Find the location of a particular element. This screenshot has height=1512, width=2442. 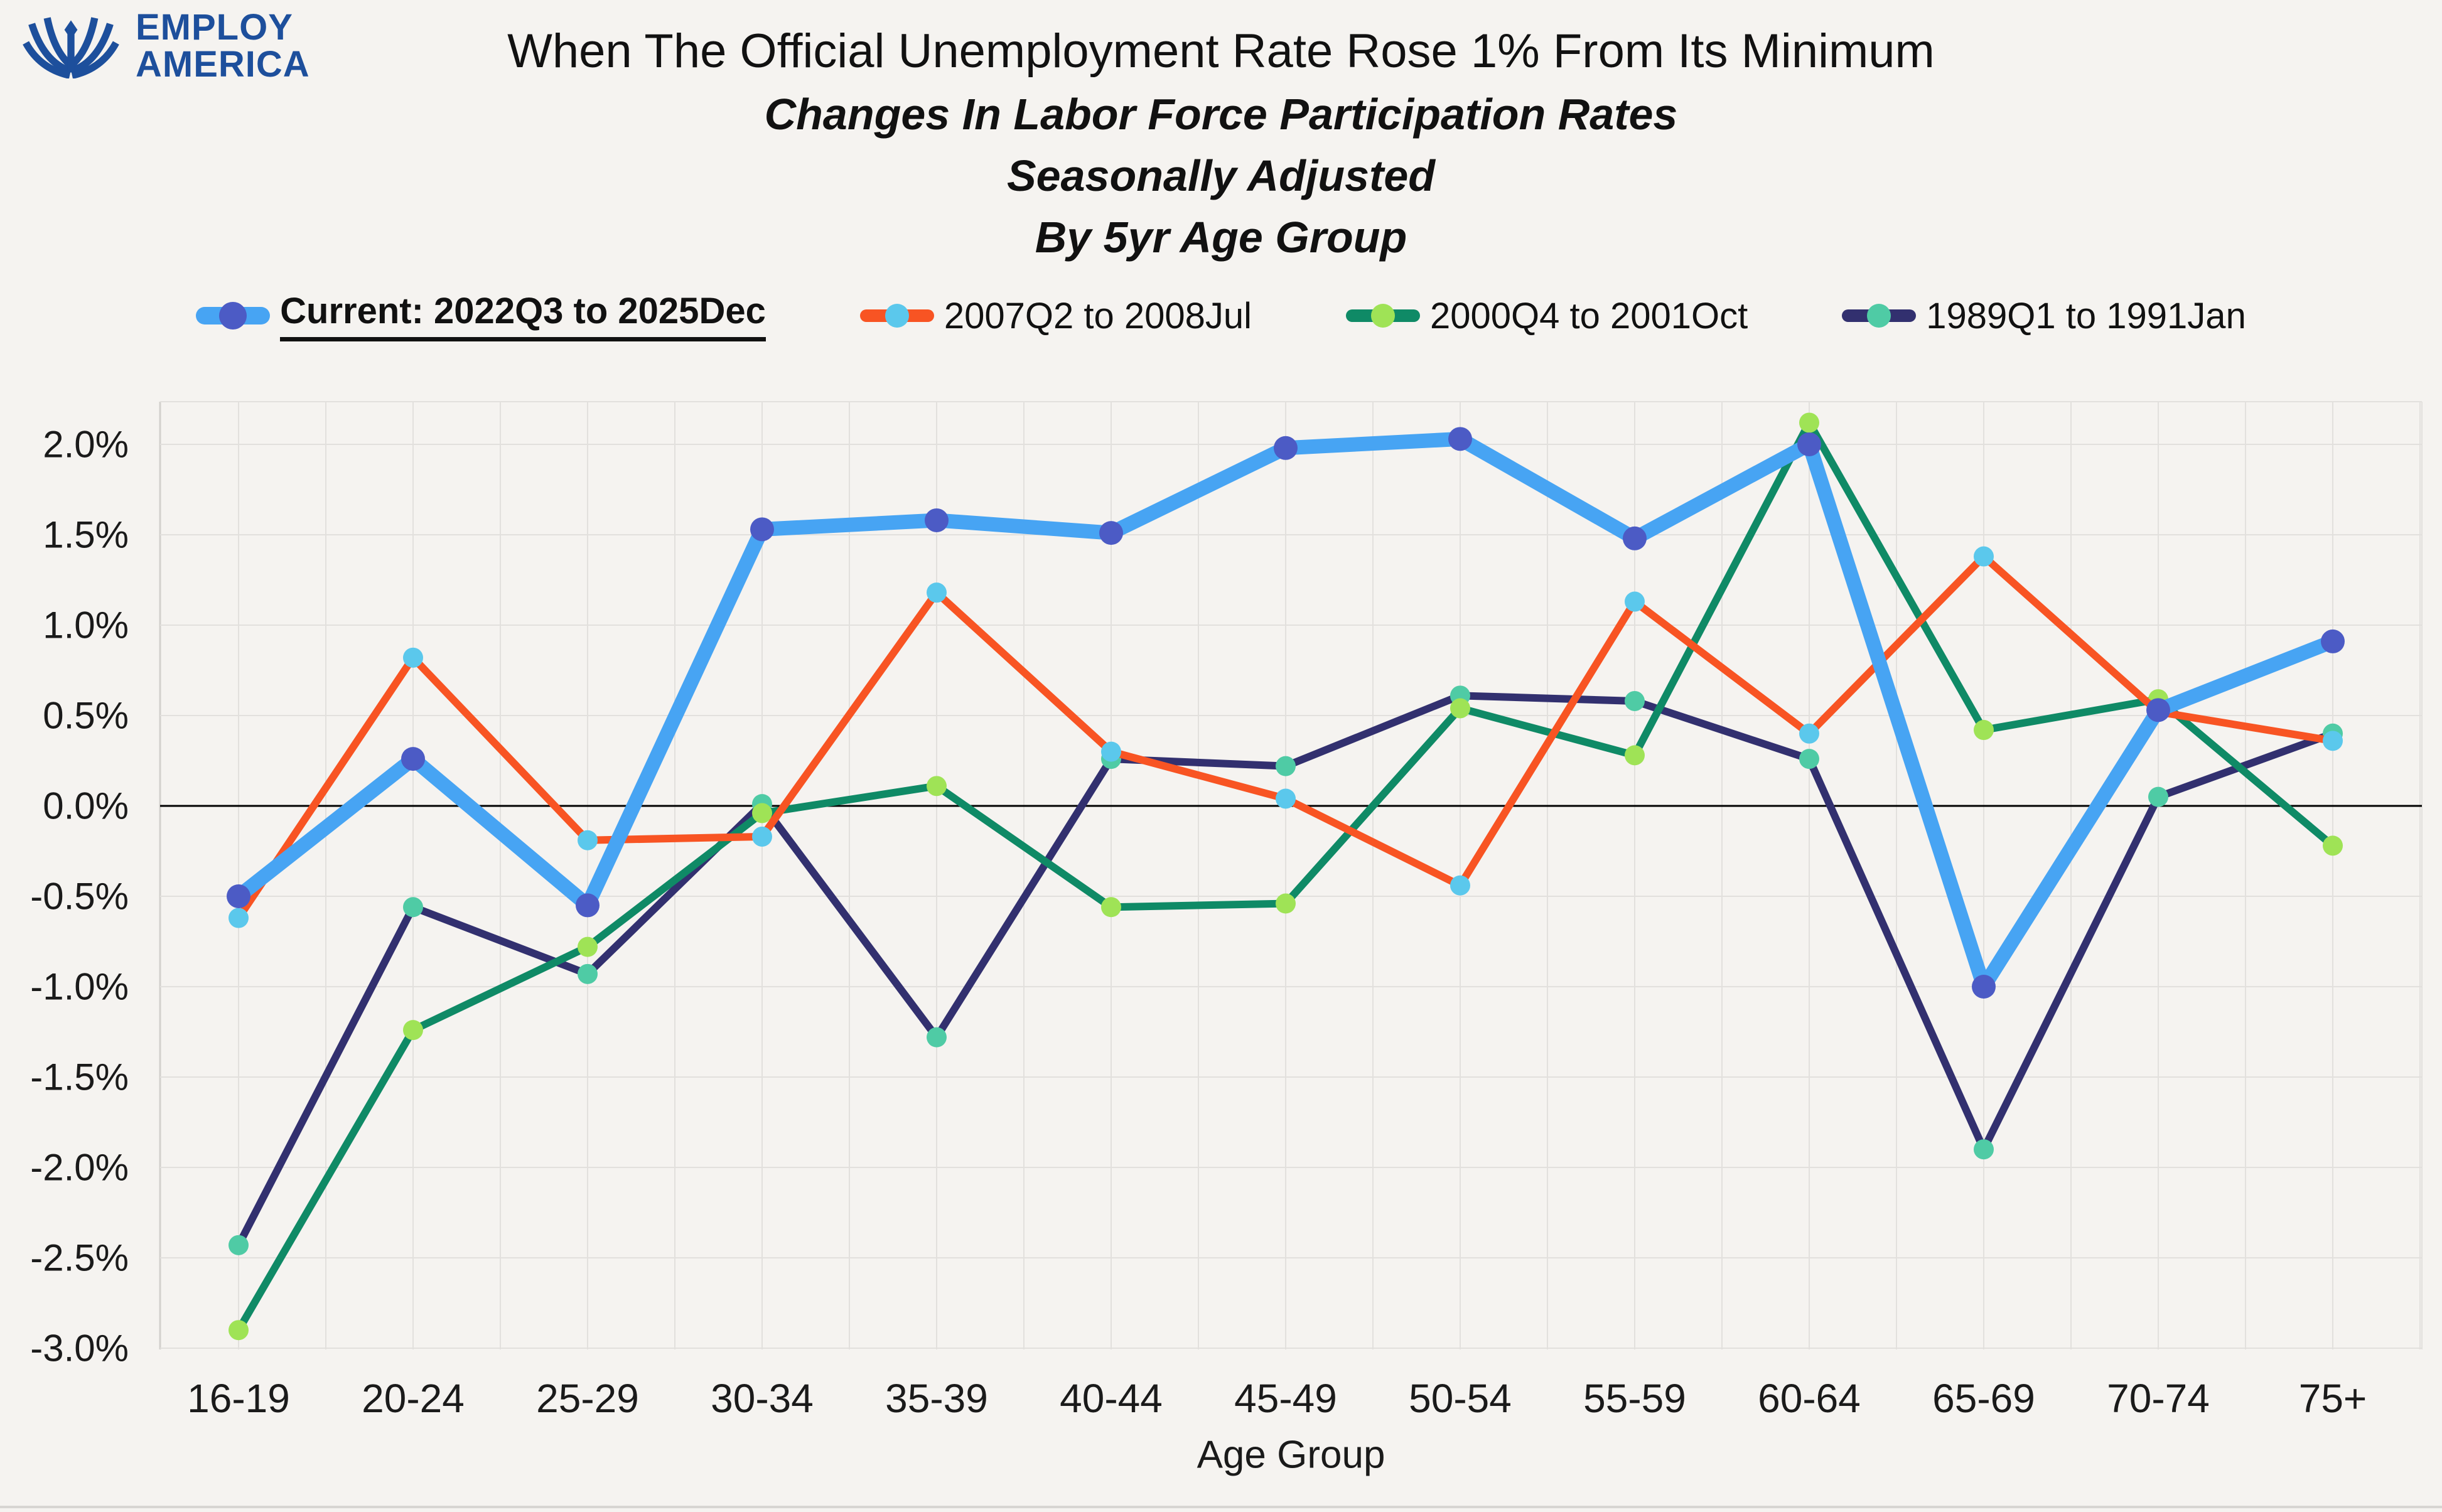

legend-label: 2007Q2 to 2008Jul is located at coordinates (1098, 315).